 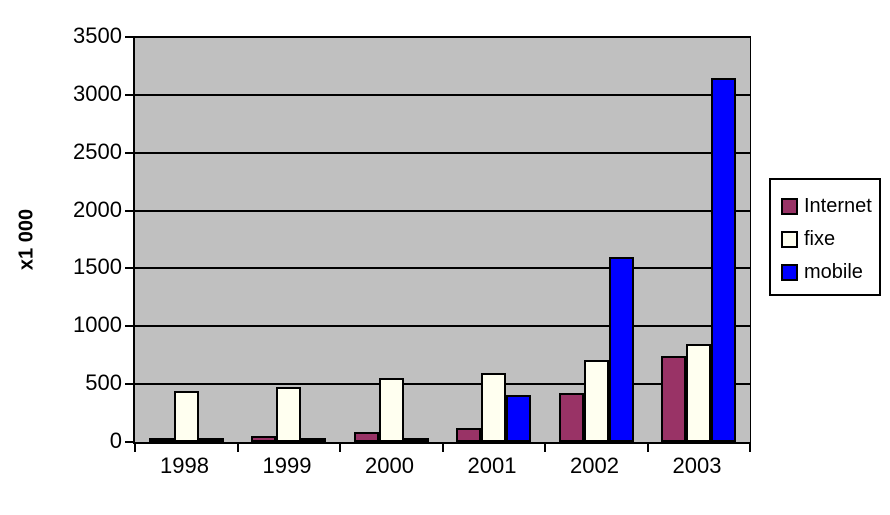 What do you see at coordinates (97, 209) in the screenshot?
I see `y-axis-label-2000: 2000` at bounding box center [97, 209].